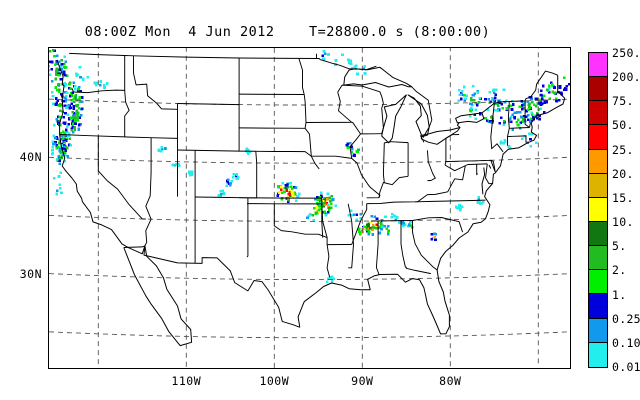 Image resolution: width=640 pixels, height=400 pixels. Describe the element at coordinates (30, 273) in the screenshot. I see `y-tick-30n: 30N` at that location.